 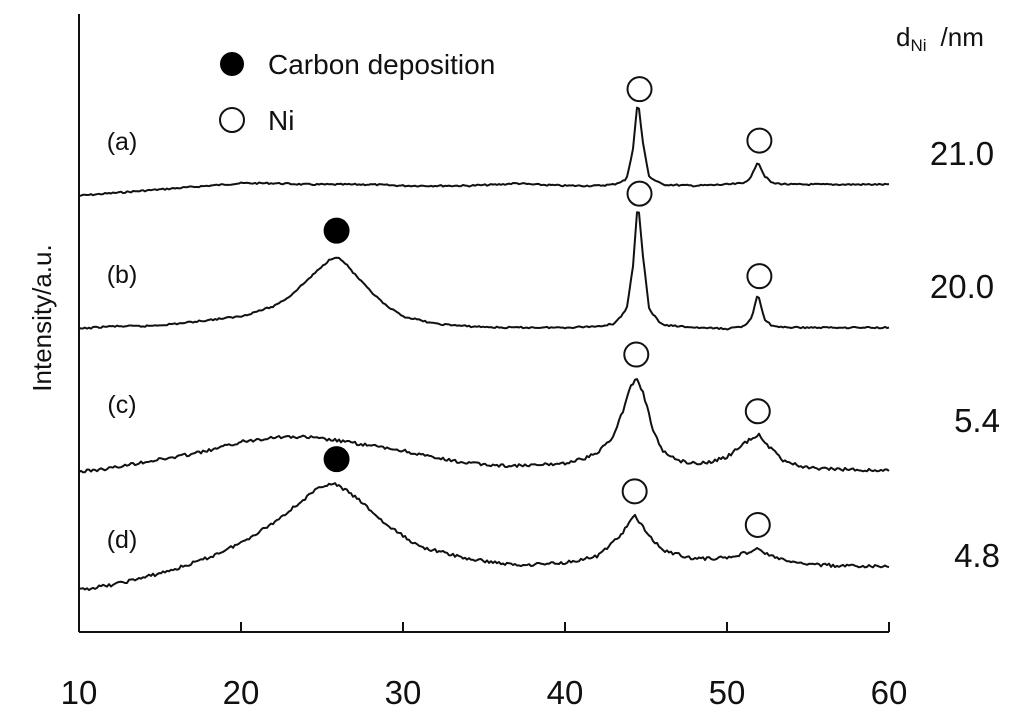 I want to click on x-tick-label: 30, so click(x=403, y=691).